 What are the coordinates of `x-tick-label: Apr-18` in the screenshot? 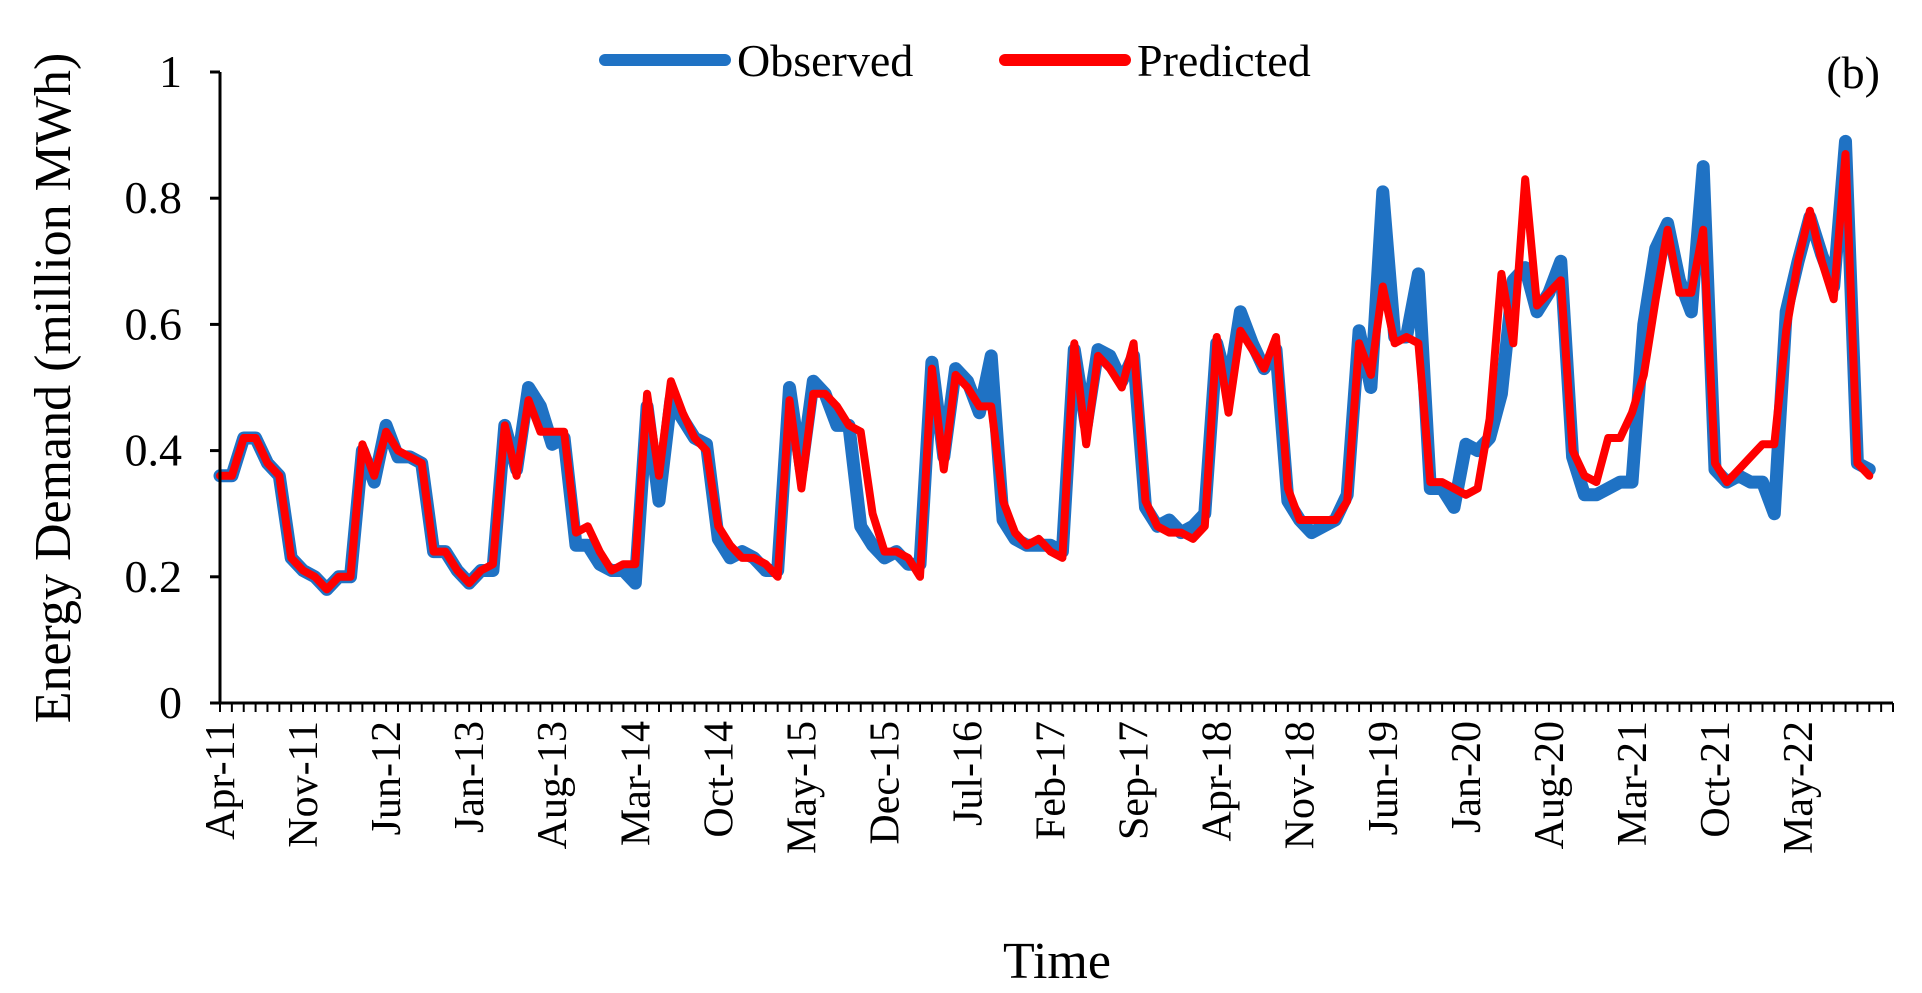 It's located at (1218, 781).